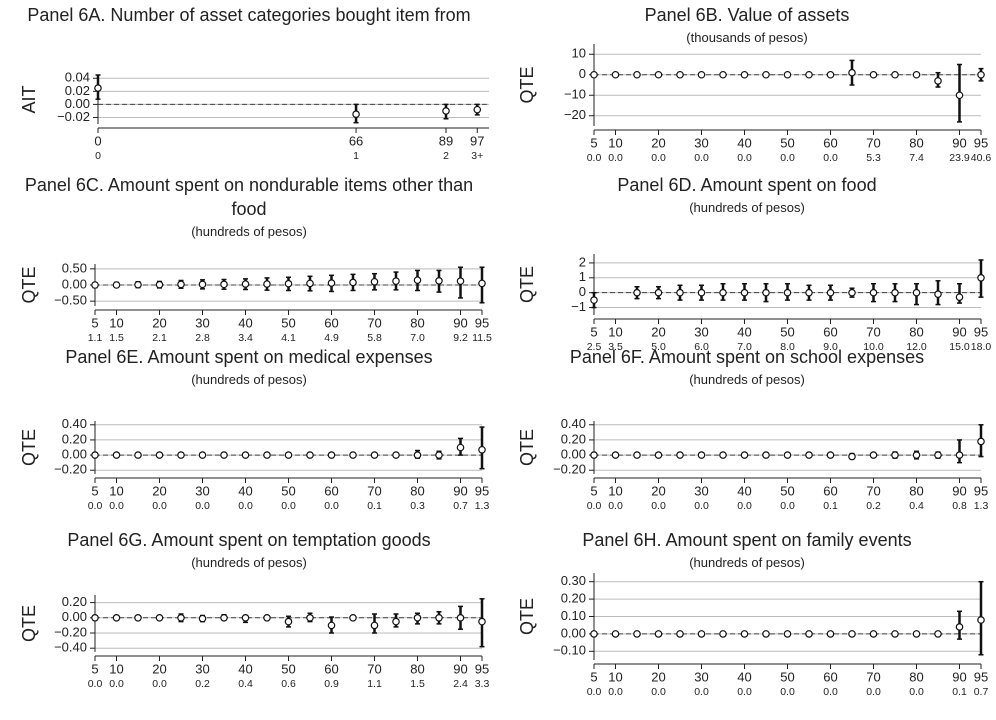  I want to click on x2-tick-label: 4.9, so click(331, 338).